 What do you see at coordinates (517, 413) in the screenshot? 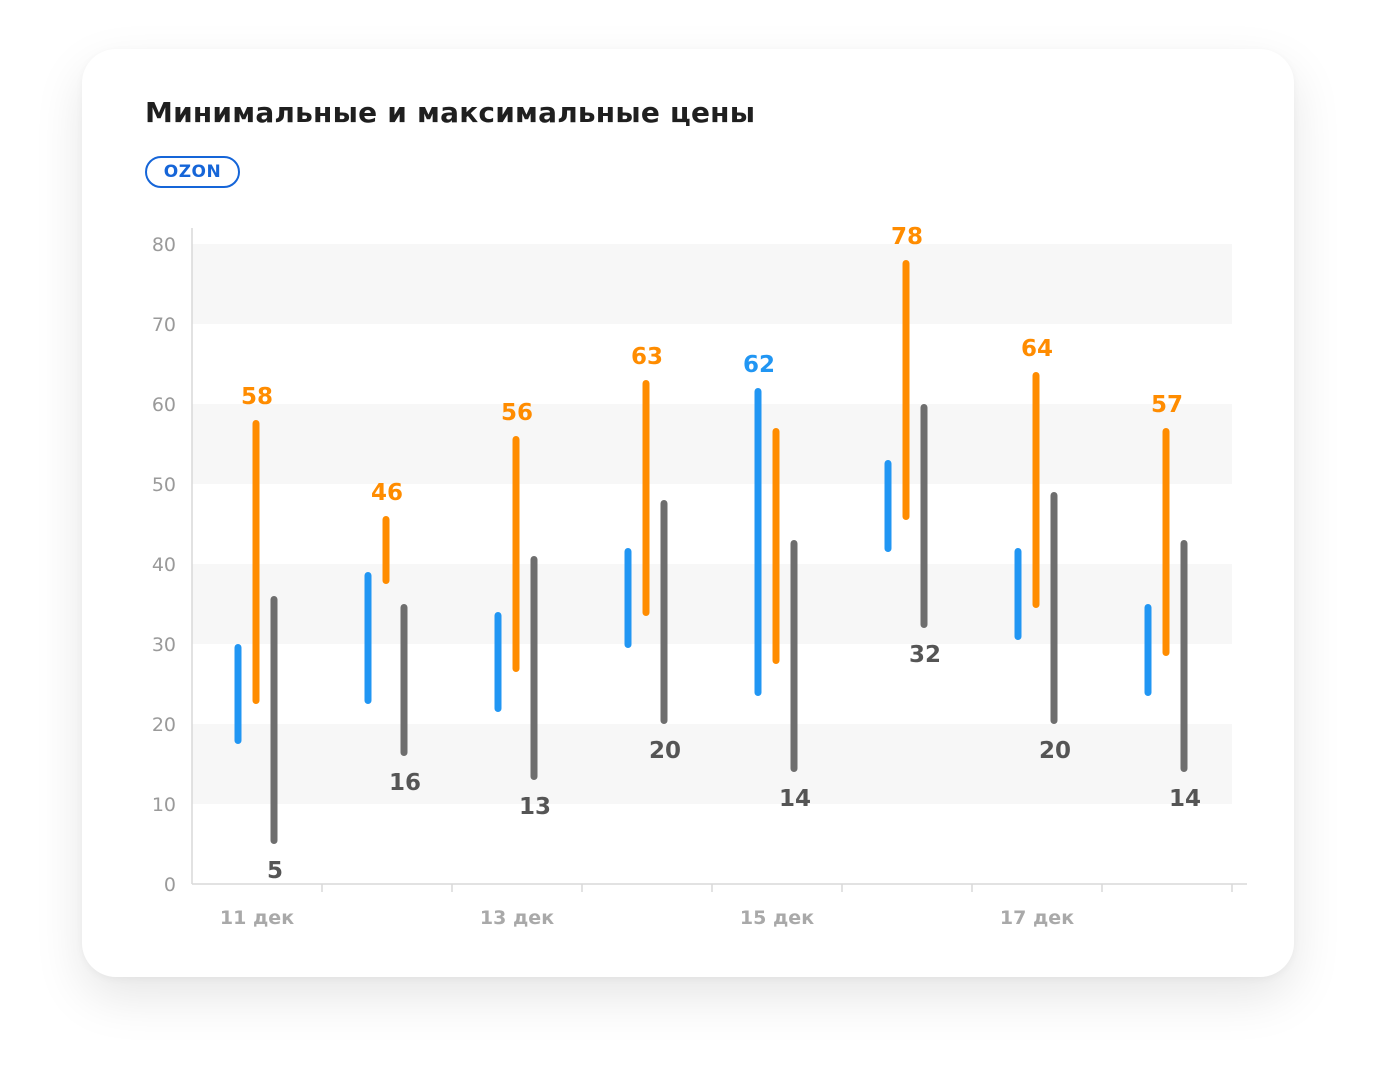
I see `data-label: 56` at bounding box center [517, 413].